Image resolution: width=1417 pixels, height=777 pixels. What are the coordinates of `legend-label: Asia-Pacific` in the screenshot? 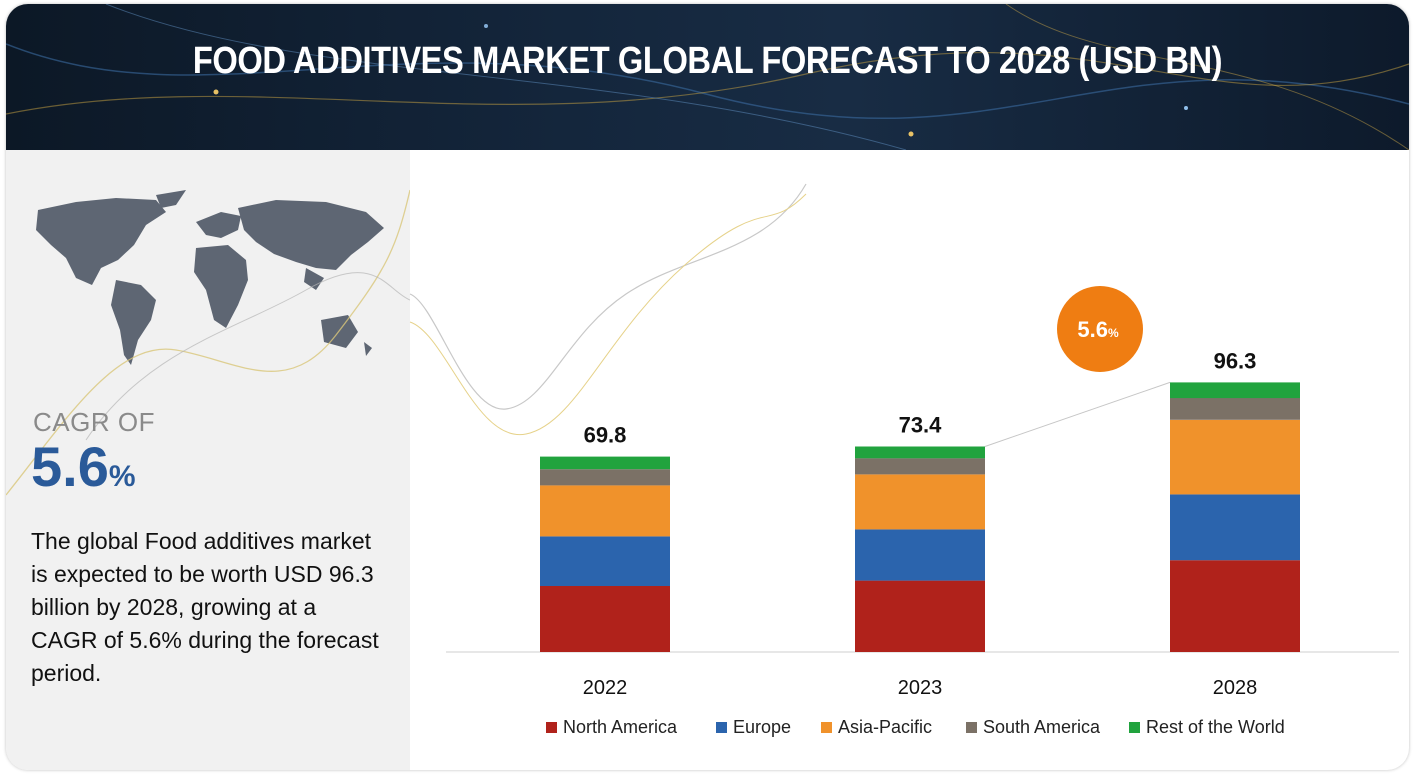 It's located at (885, 727).